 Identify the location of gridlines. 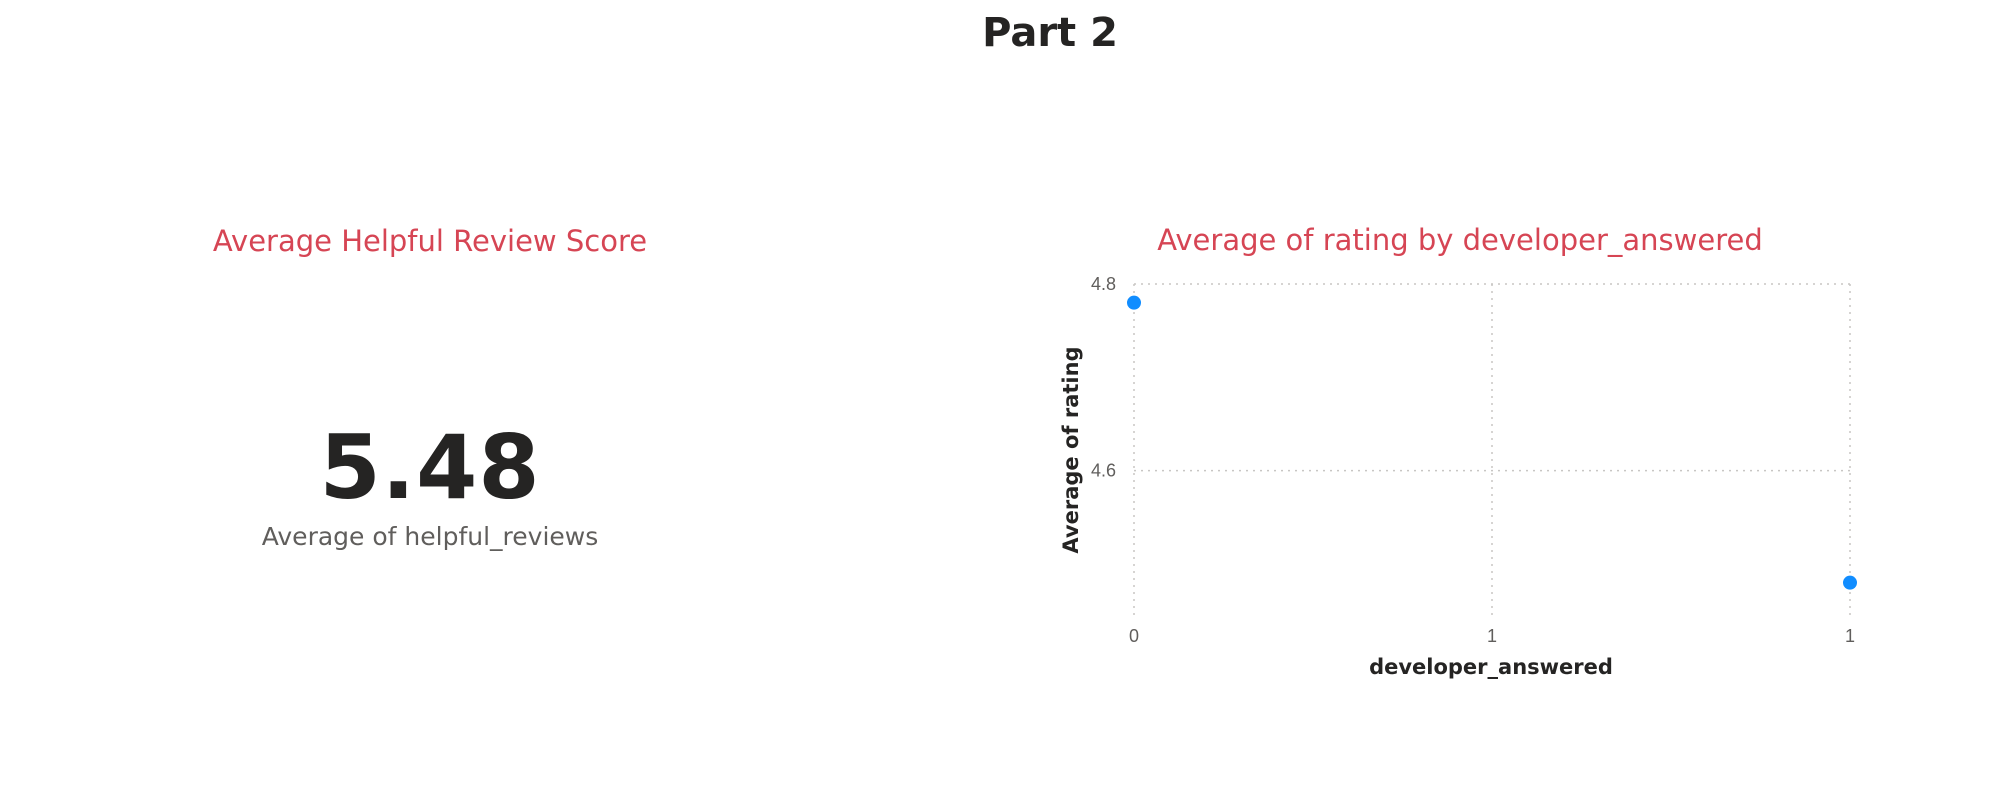
(1492, 451).